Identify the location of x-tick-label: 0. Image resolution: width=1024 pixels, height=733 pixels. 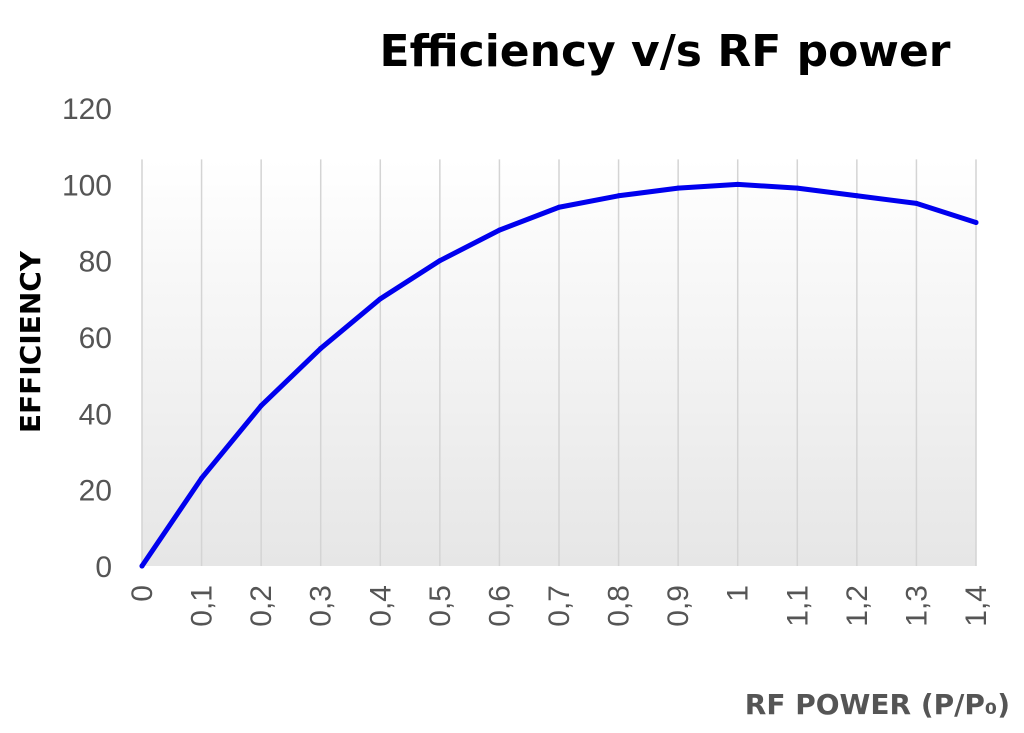
(142, 593).